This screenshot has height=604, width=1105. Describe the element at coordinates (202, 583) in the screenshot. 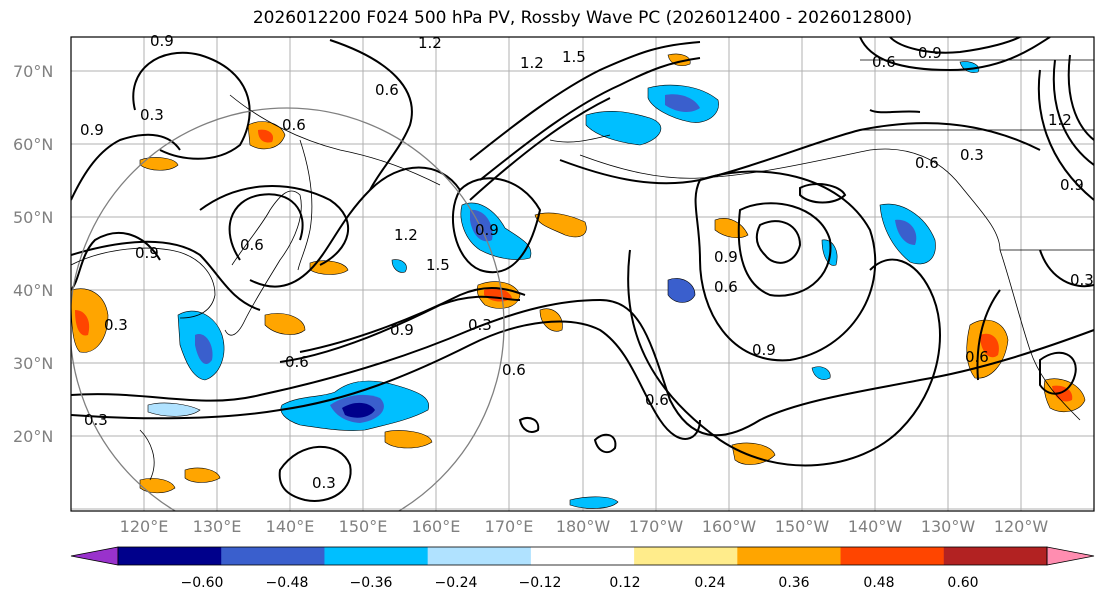

I see `colorbar-tick: −0.60` at that location.